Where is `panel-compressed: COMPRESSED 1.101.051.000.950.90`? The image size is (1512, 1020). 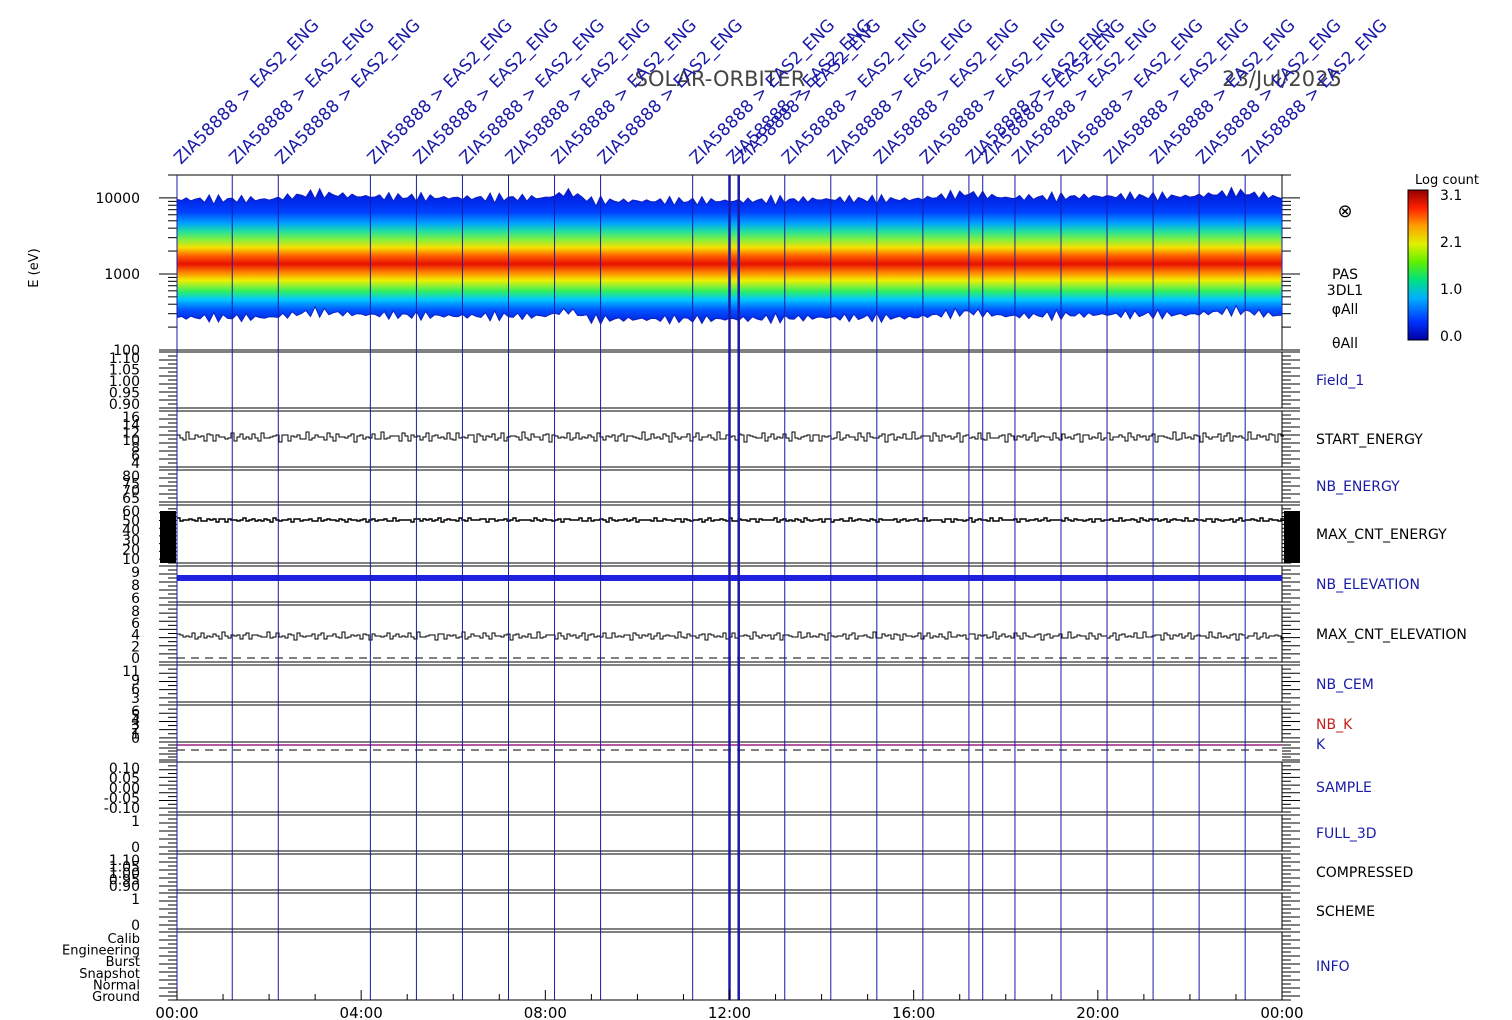
panel-compressed: COMPRESSED 1.101.051.000.950.90 is located at coordinates (761, 874).